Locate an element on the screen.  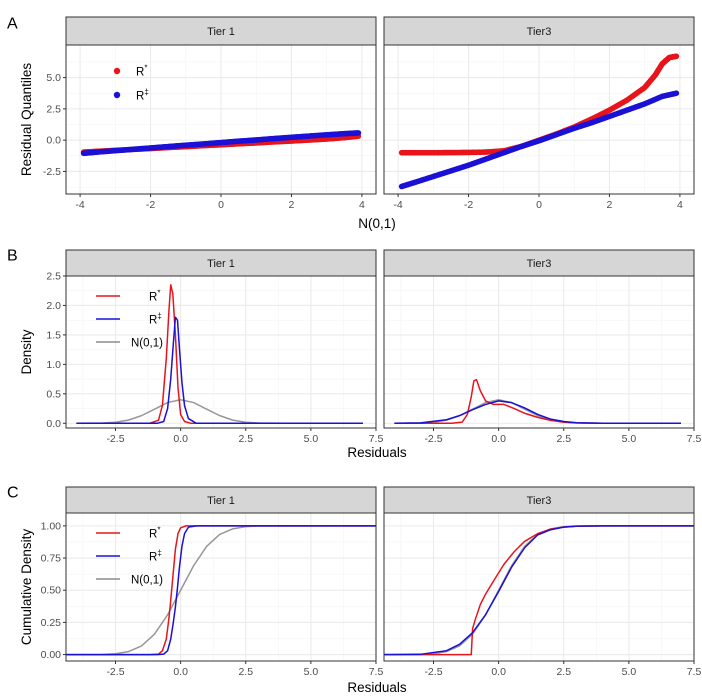
y-tick-label: 2.0 is located at coordinates (53, 306).